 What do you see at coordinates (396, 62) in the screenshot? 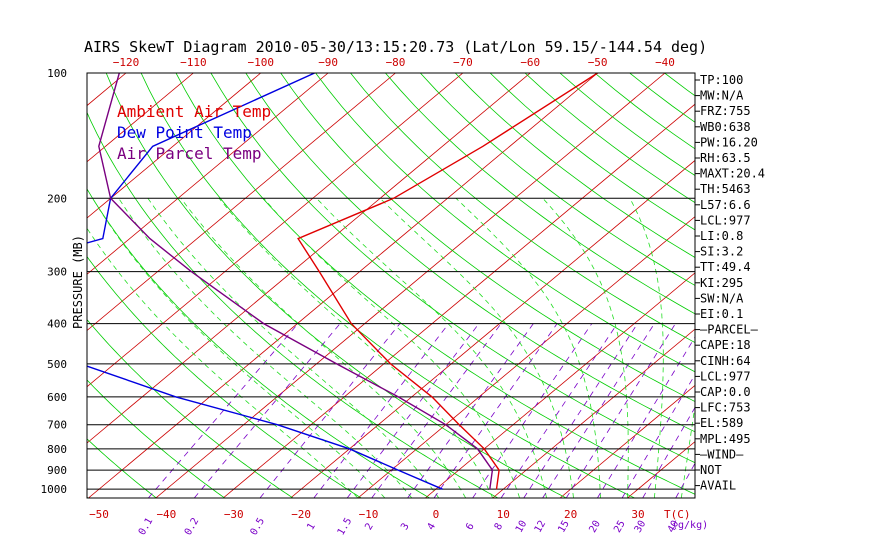
I see `top-temp-tick-label: −80` at bounding box center [396, 62].